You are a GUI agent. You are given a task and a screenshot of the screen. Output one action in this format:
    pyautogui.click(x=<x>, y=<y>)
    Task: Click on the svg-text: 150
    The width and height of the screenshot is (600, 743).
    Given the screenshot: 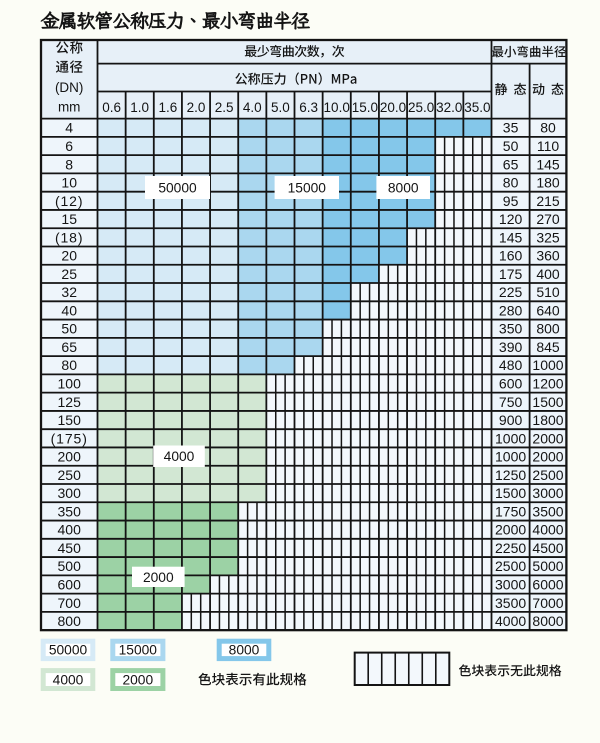 What is the action you would take?
    pyautogui.click(x=70, y=420)
    